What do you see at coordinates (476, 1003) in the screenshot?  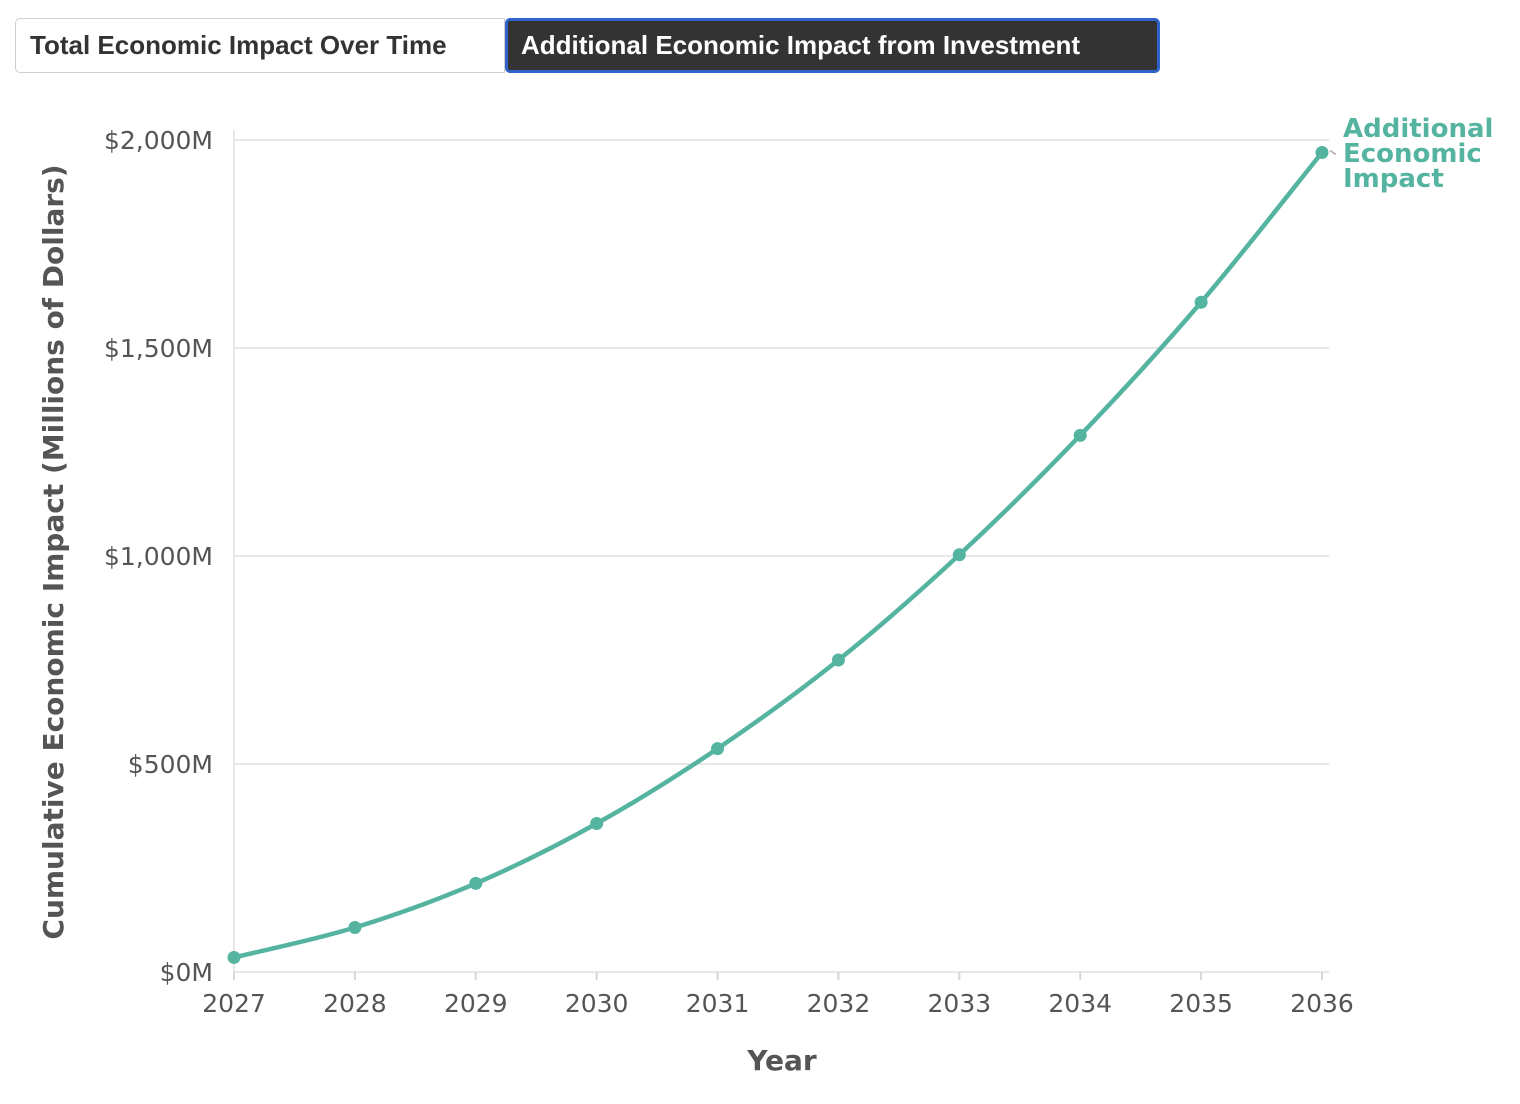 I see `x-tick-label: 2029` at bounding box center [476, 1003].